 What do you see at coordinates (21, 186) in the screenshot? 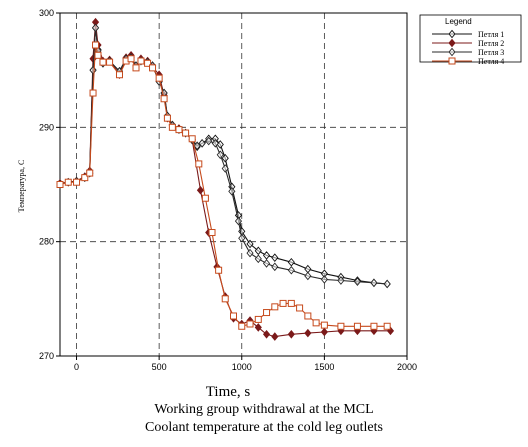
I see `y-axis-title: Температура, С` at bounding box center [21, 186].